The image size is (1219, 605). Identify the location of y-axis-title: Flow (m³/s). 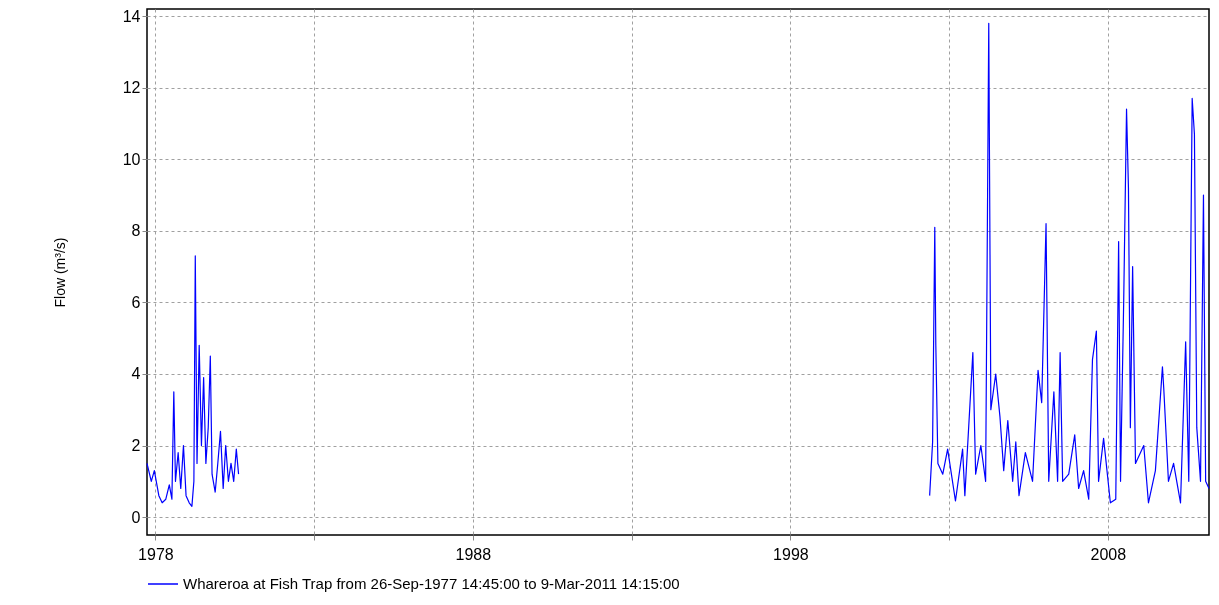
(59, 272).